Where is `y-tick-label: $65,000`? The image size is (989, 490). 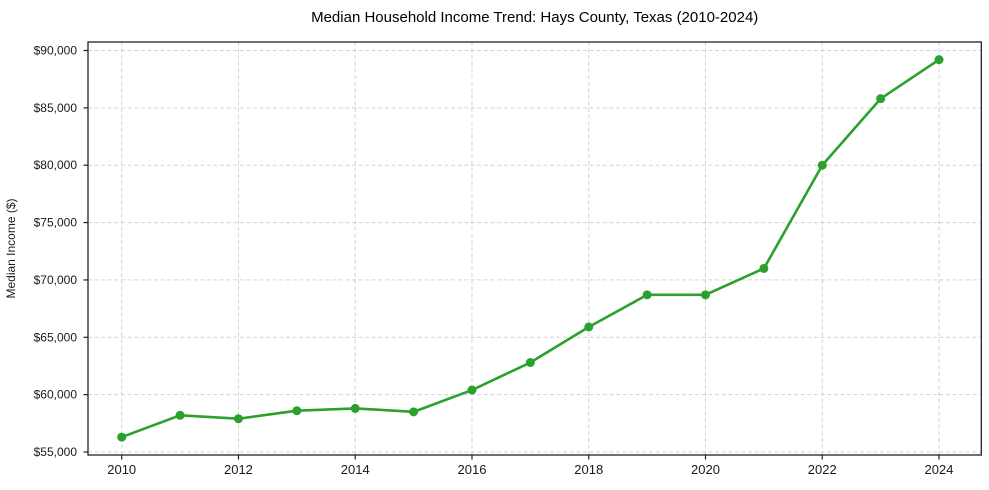 y-tick-label: $65,000 is located at coordinates (56, 337).